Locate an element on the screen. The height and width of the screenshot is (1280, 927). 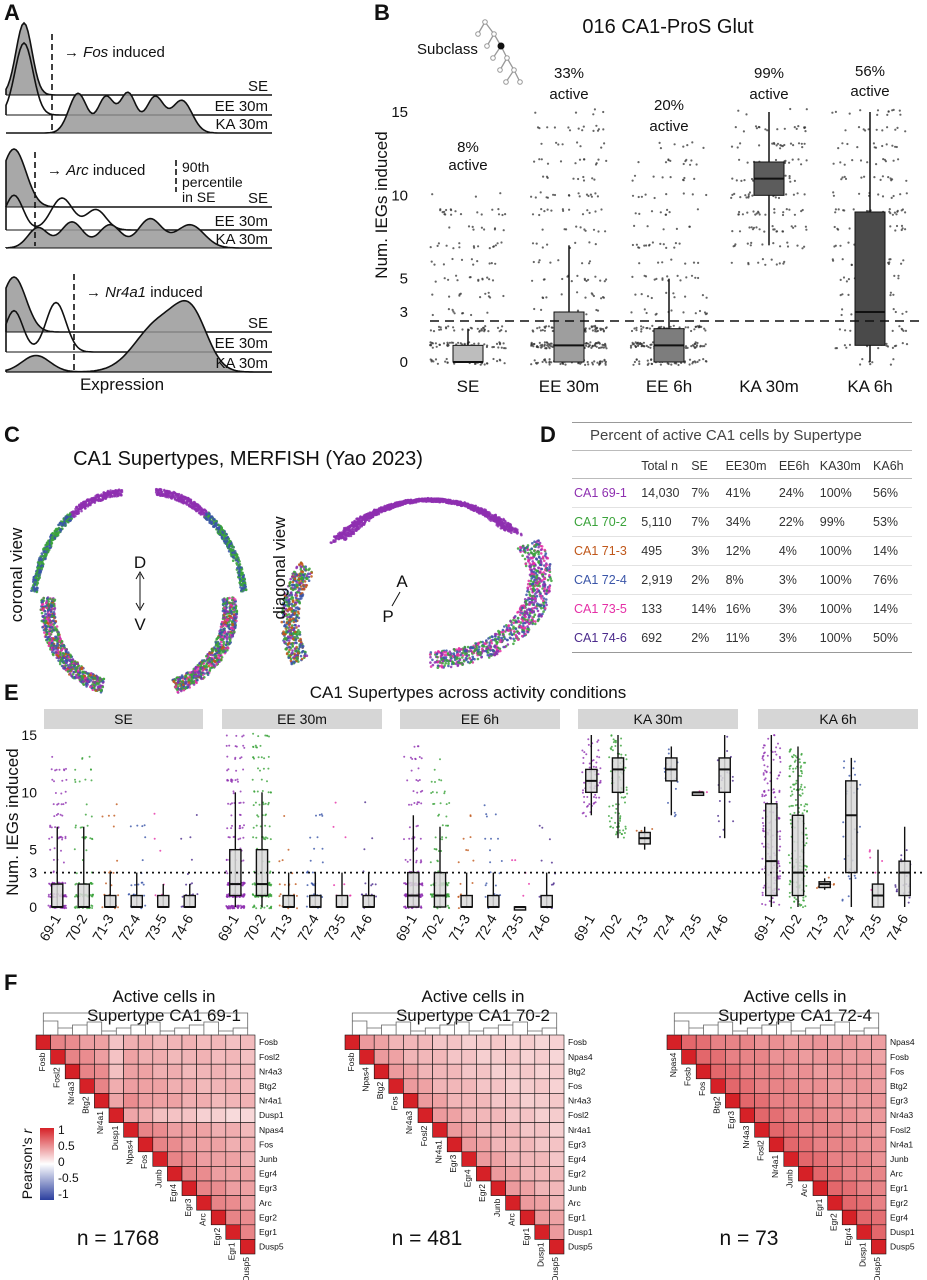
ridge-fill is located at coordinates (139, 233).